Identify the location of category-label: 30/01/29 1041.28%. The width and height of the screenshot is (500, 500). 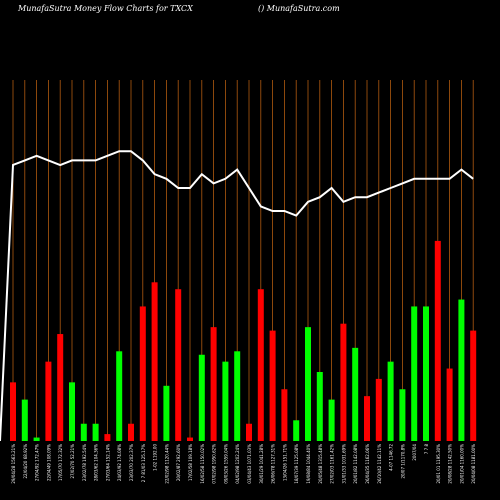
(261, 464).